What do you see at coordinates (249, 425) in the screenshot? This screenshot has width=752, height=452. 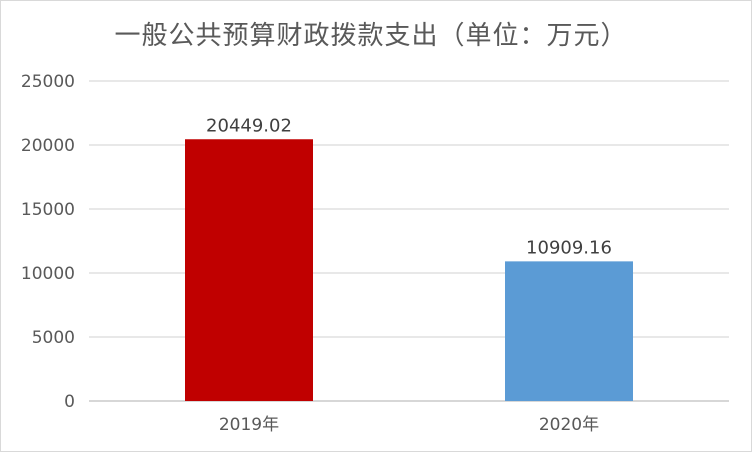 I see `x-tick-label: 2019年` at bounding box center [249, 425].